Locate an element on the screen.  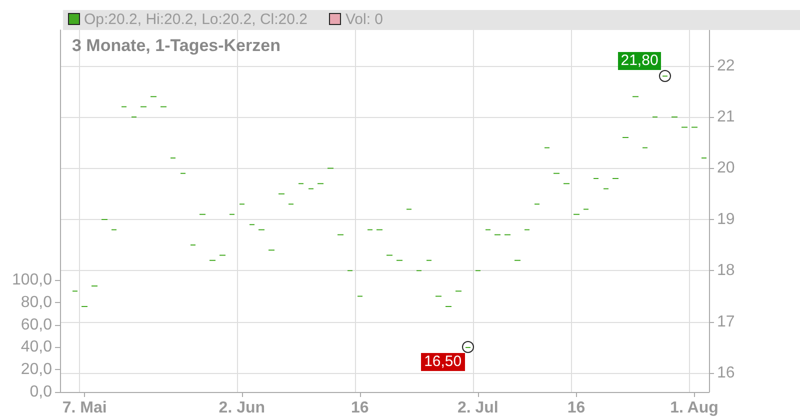
y2-tick-label: 100,0 is located at coordinates (32, 279).